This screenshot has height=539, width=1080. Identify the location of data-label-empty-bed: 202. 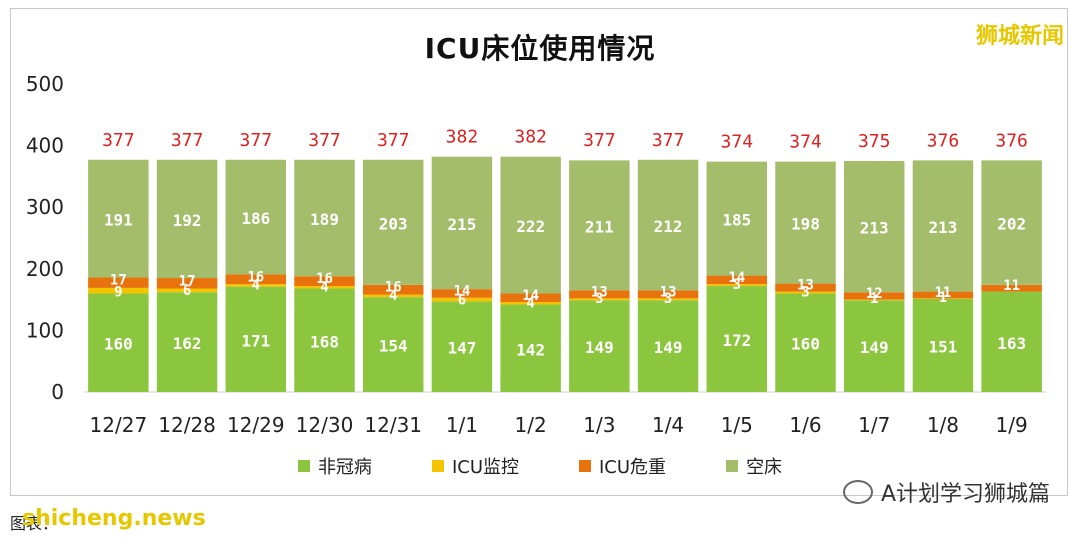
(1011, 224).